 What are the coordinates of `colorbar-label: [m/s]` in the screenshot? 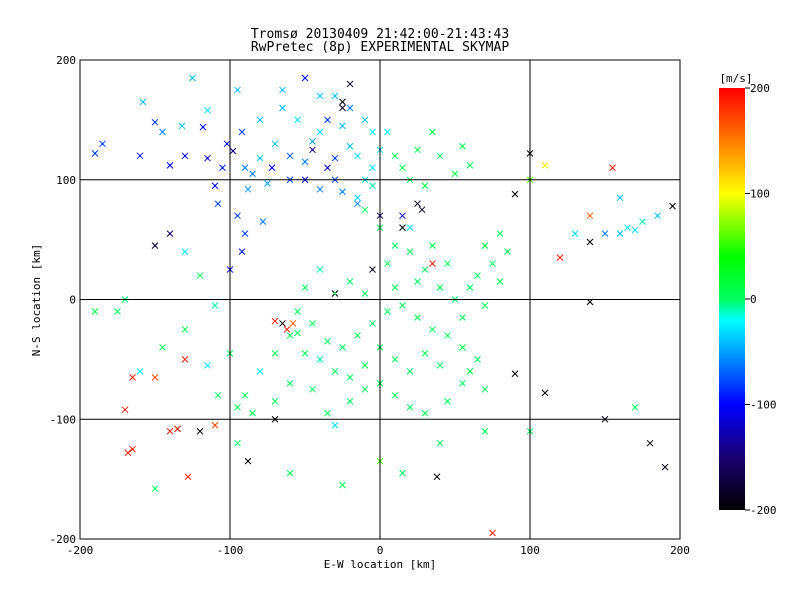 It's located at (735, 78).